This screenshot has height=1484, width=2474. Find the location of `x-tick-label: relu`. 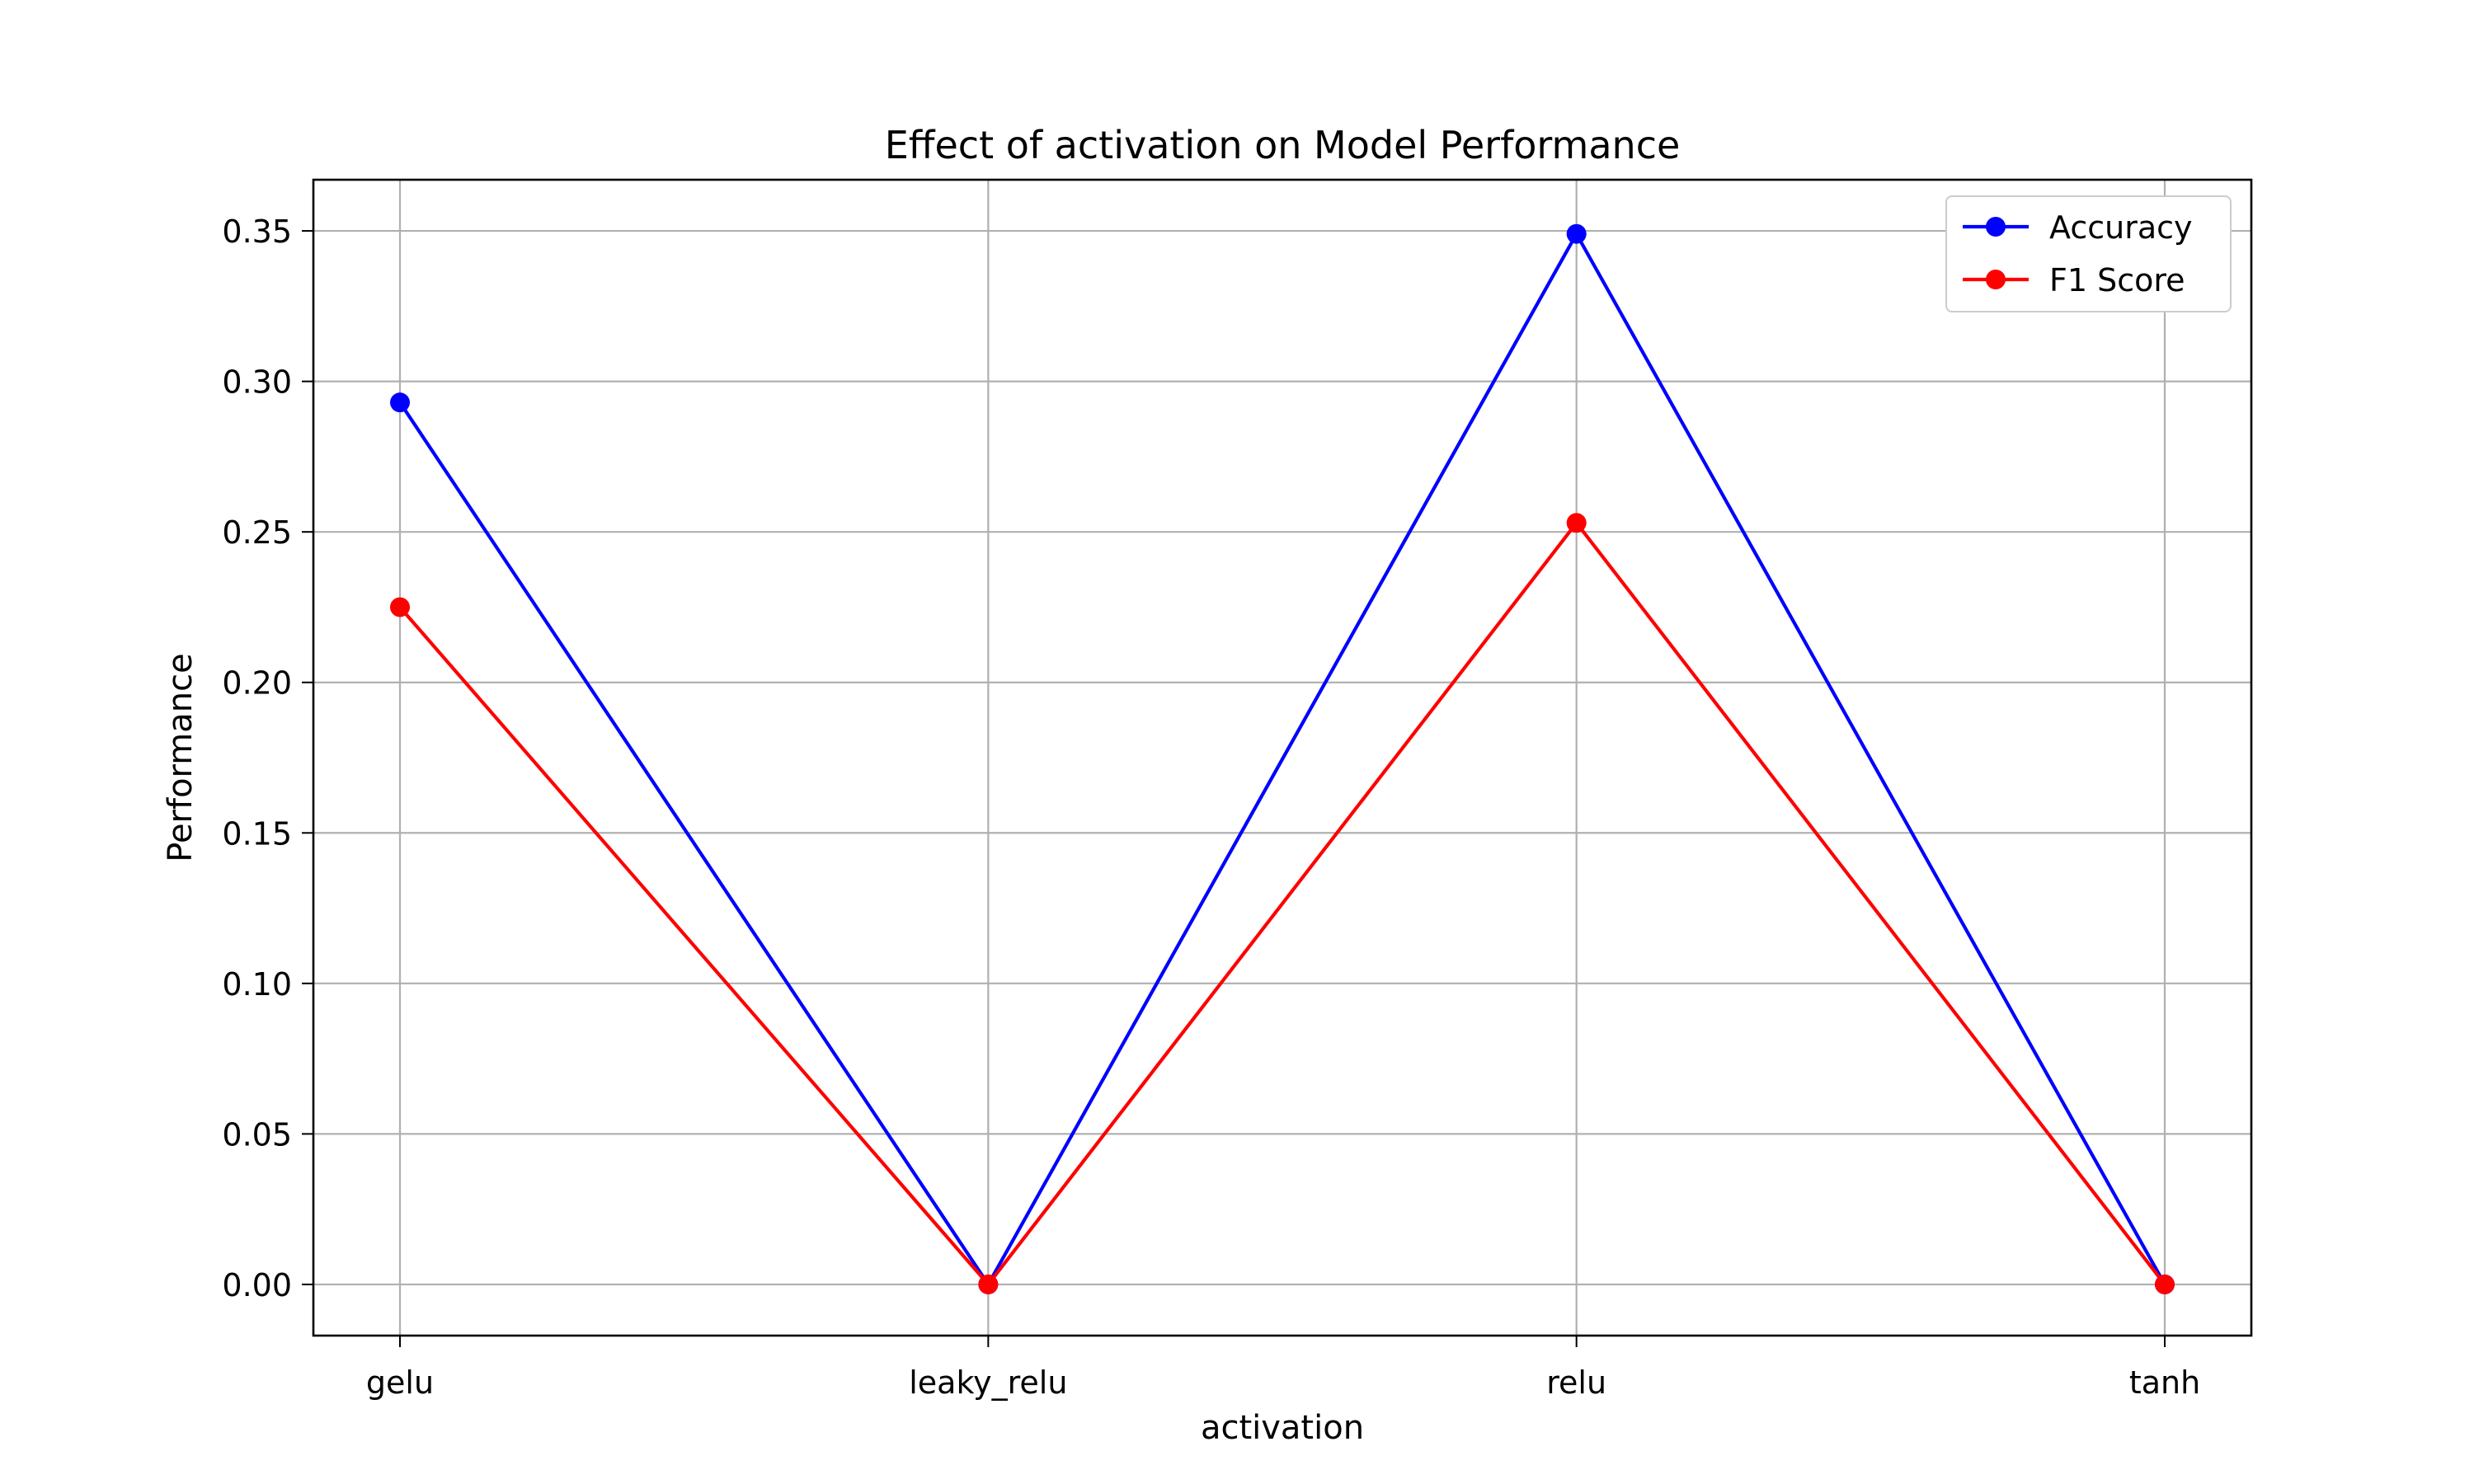

x-tick-label: relu is located at coordinates (1576, 1382).